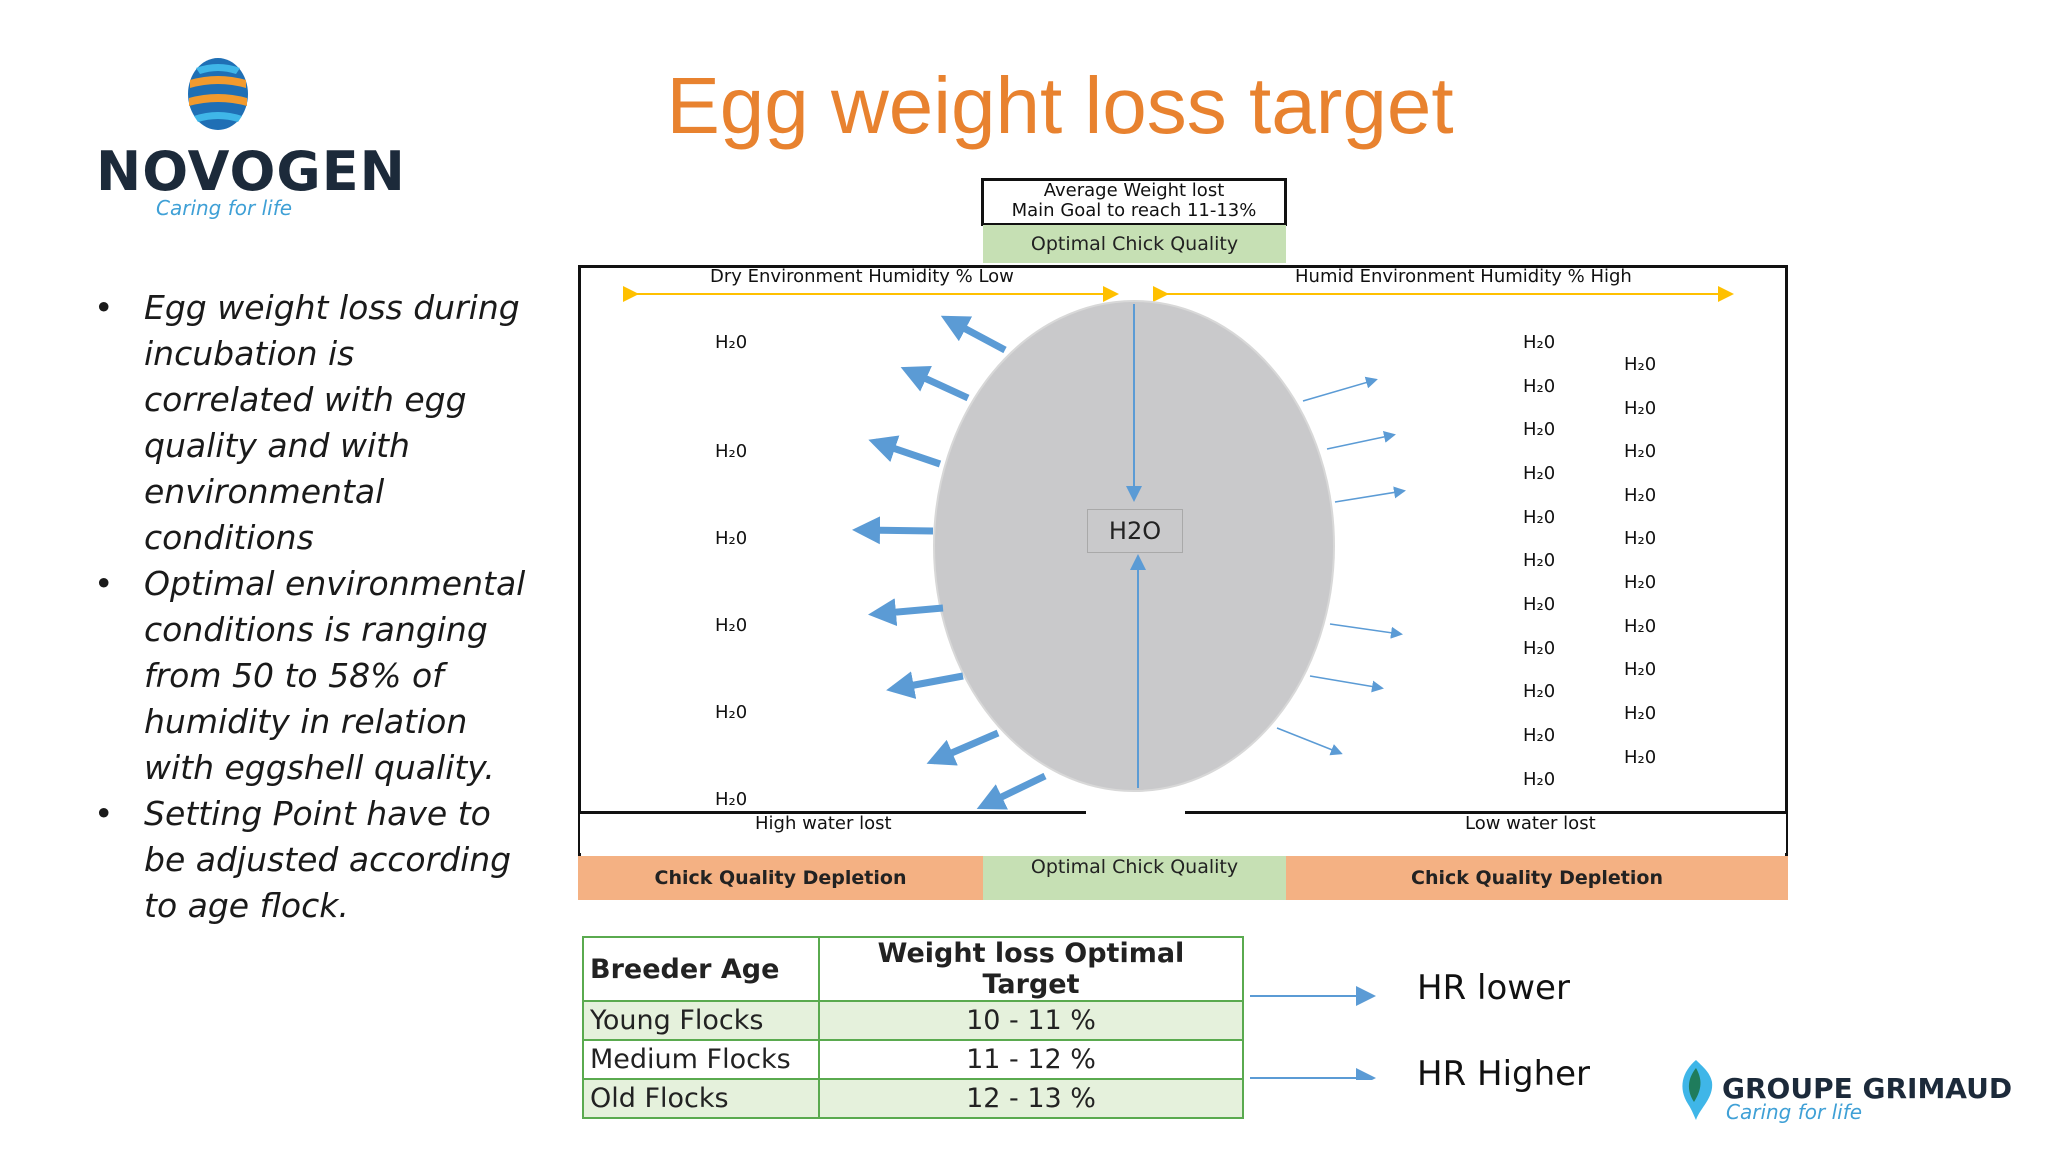 This screenshot has height=1152, width=2048. What do you see at coordinates (1134, 878) in the screenshot?
I see `bottom-optimal-quality: Optimal Chick Quality` at bounding box center [1134, 878].